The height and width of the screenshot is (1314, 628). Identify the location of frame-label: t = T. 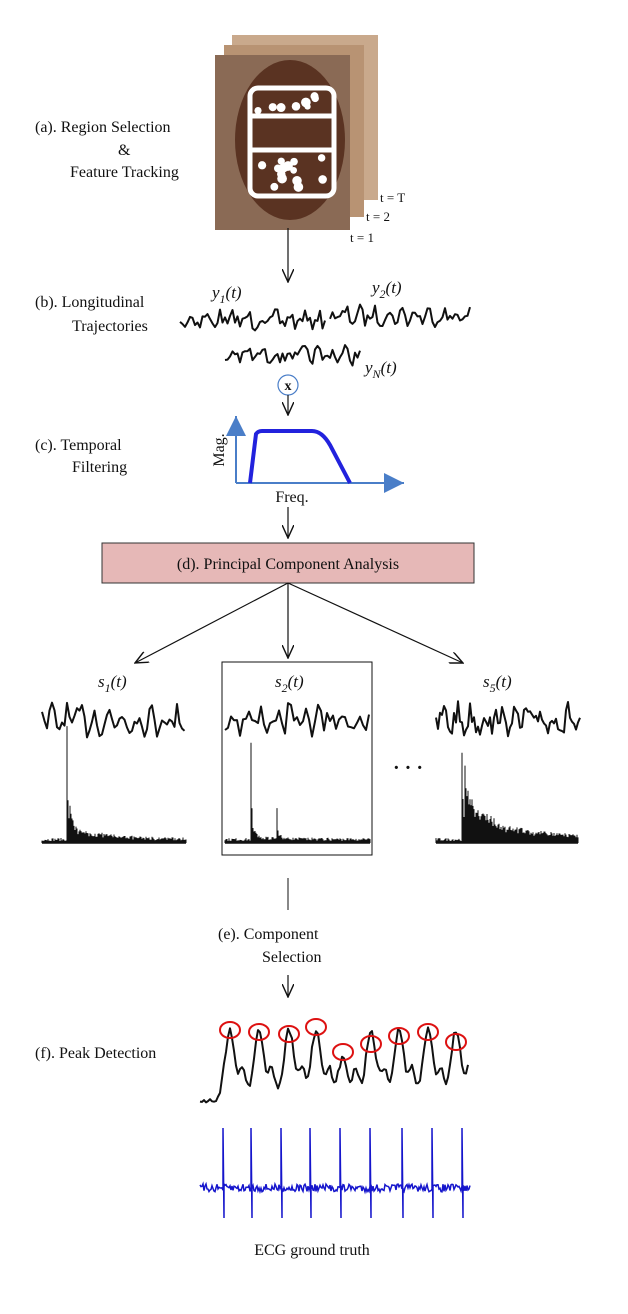
(392, 197).